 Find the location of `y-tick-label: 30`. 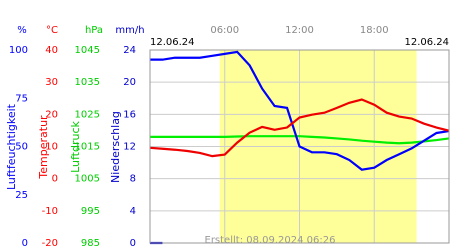

y-tick-label: 30 is located at coordinates (51, 82).